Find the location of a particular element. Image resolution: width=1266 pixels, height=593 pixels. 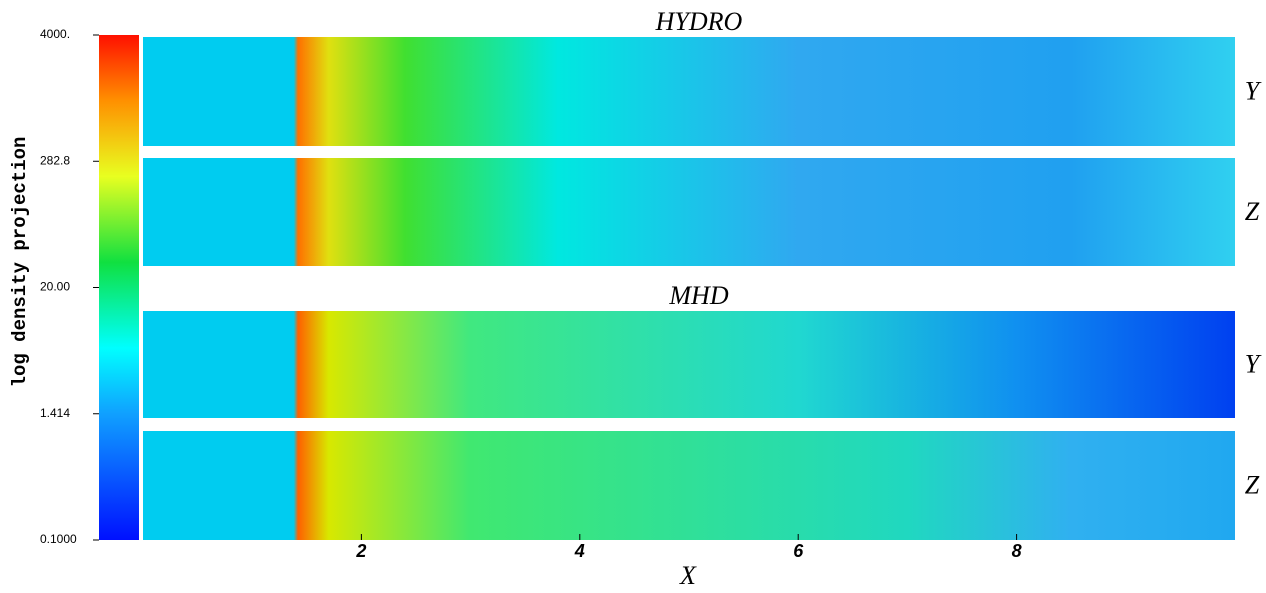

colorbar-tick-label: 4000. is located at coordinates (55, 34).